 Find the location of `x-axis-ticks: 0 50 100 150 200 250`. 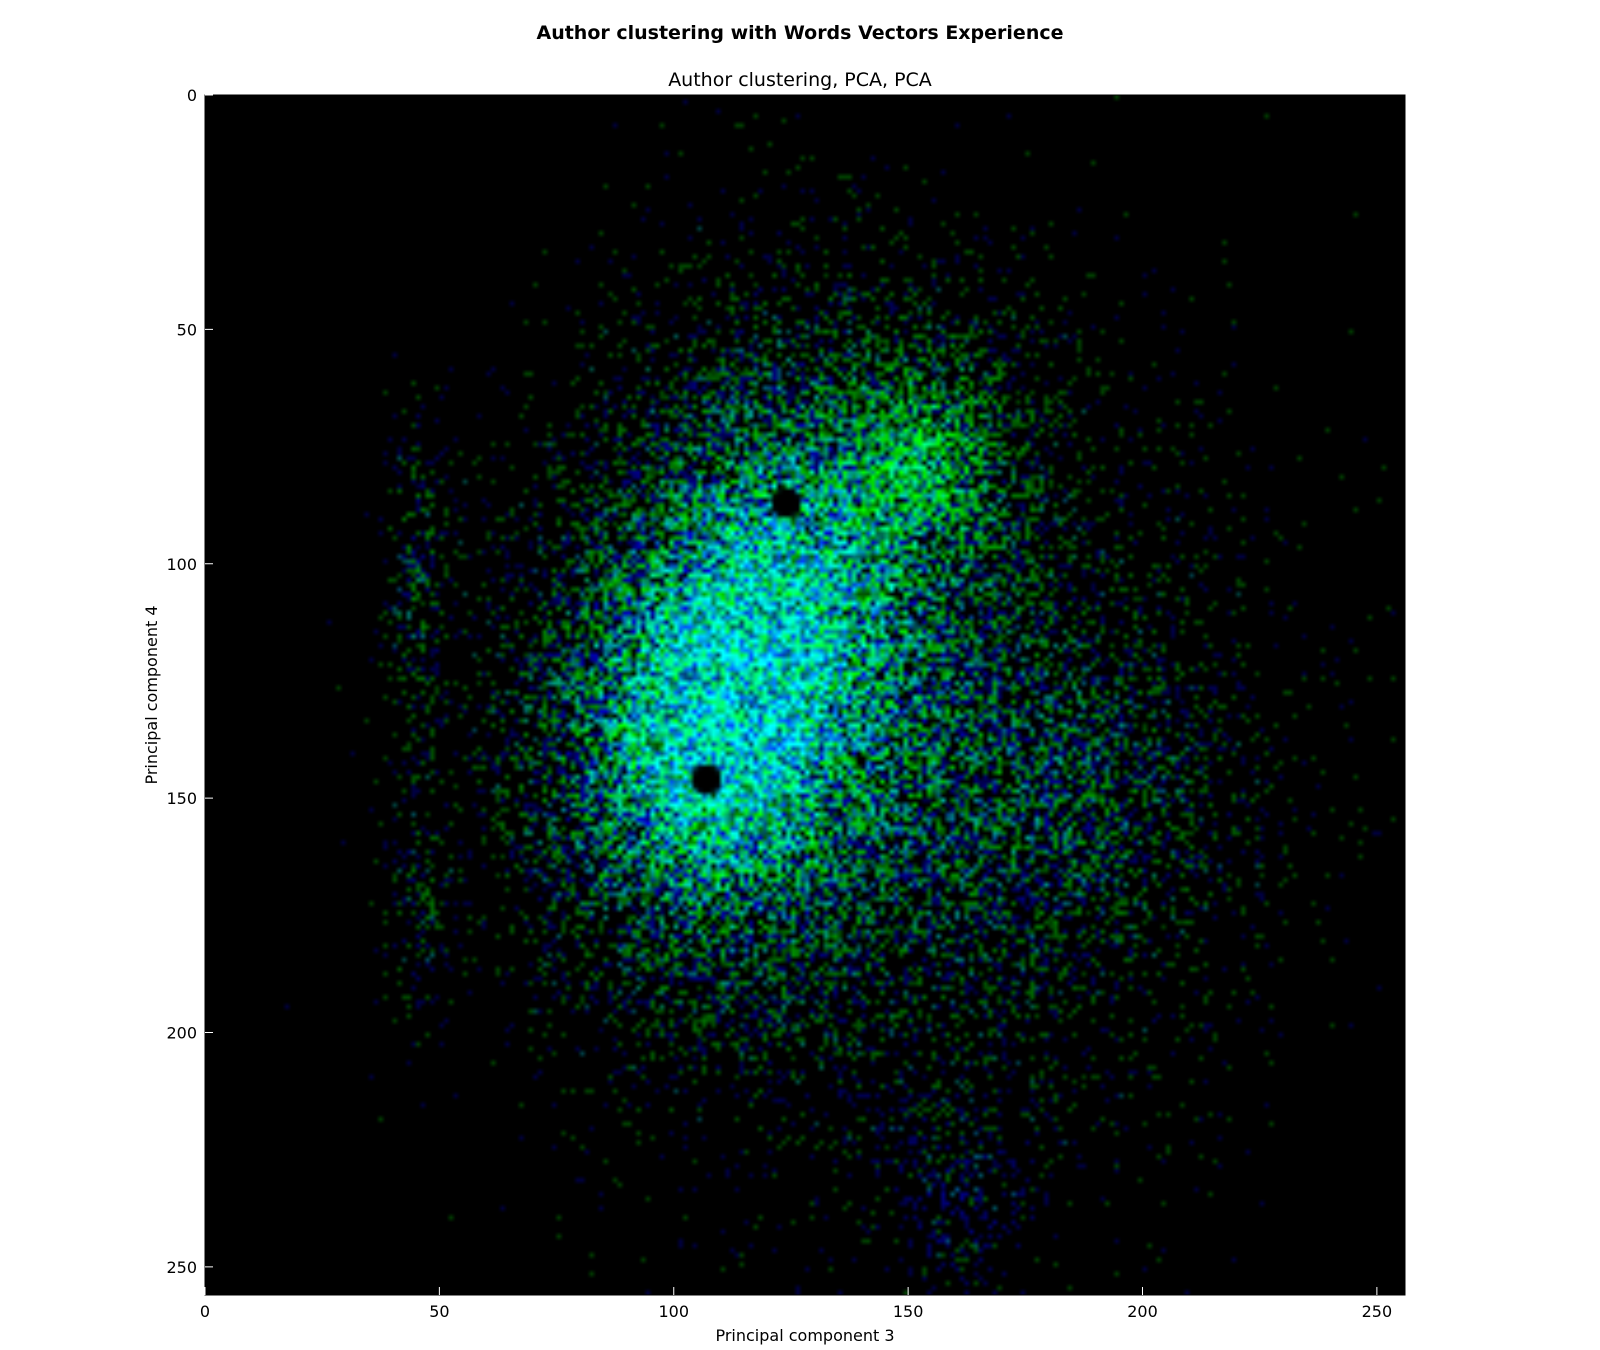

x-axis-ticks: 0 50 100 150 200 250 is located at coordinates (796, 1304).